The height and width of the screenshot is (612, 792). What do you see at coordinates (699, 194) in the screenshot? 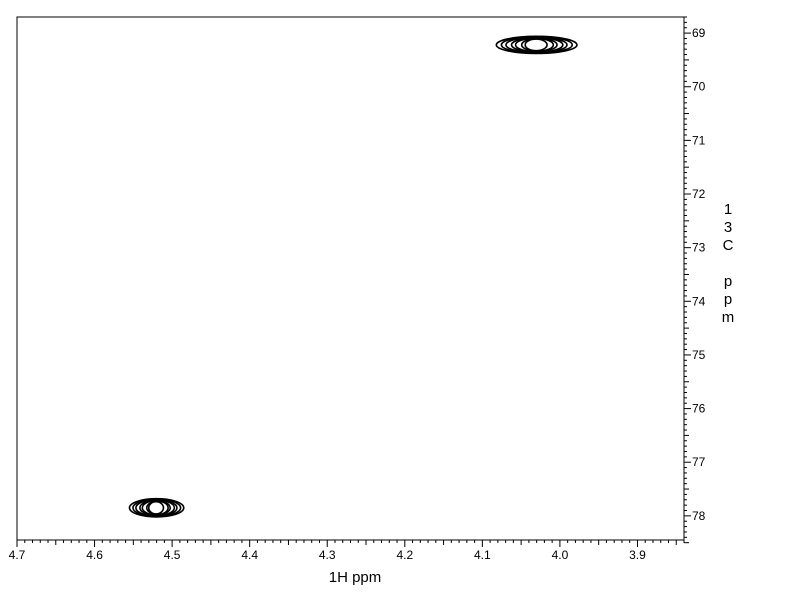
I see `y-tick-label: 72` at bounding box center [699, 194].